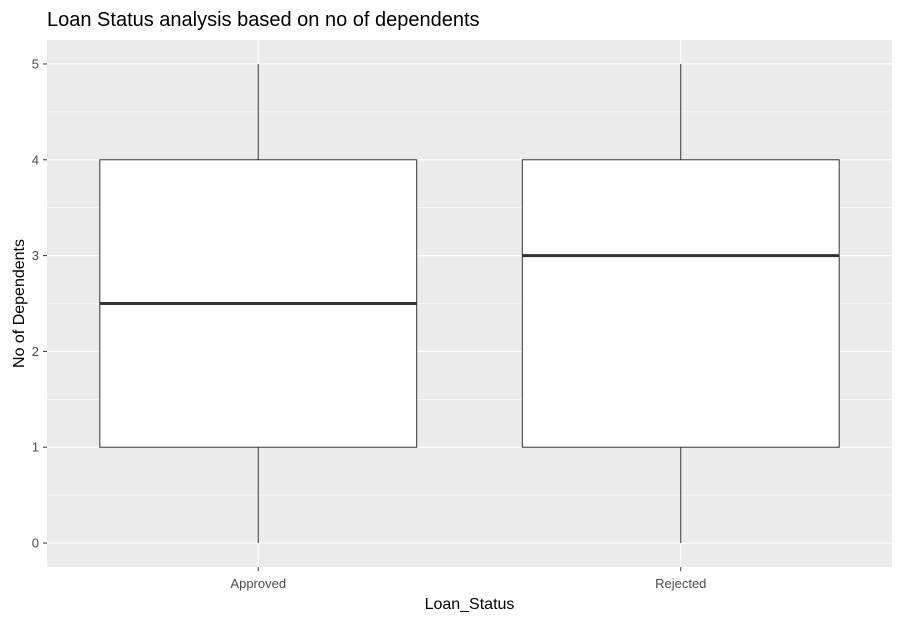  I want to click on y-tick-label: 1, so click(35, 447).